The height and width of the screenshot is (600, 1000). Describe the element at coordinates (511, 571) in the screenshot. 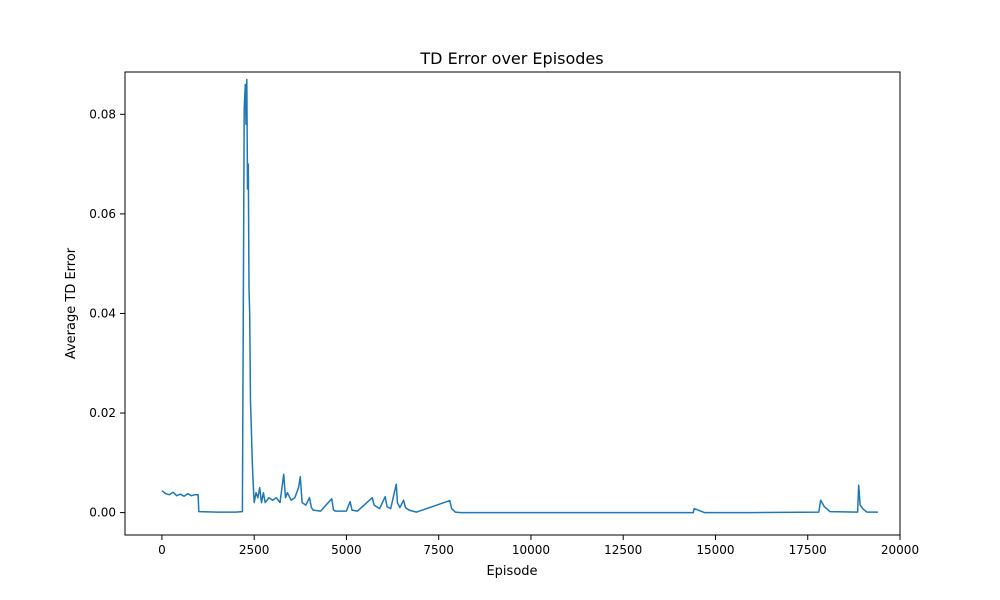

I see `x-axis-label: Episode` at that location.